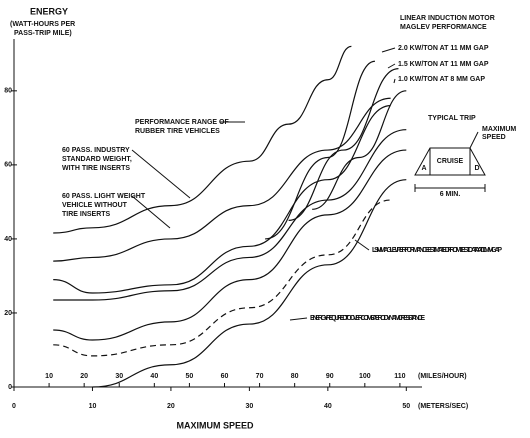 This screenshot has width=530, height=438. I want to click on series-label: 2.0 KW/TON AT 11 MM GAP, so click(443, 48).